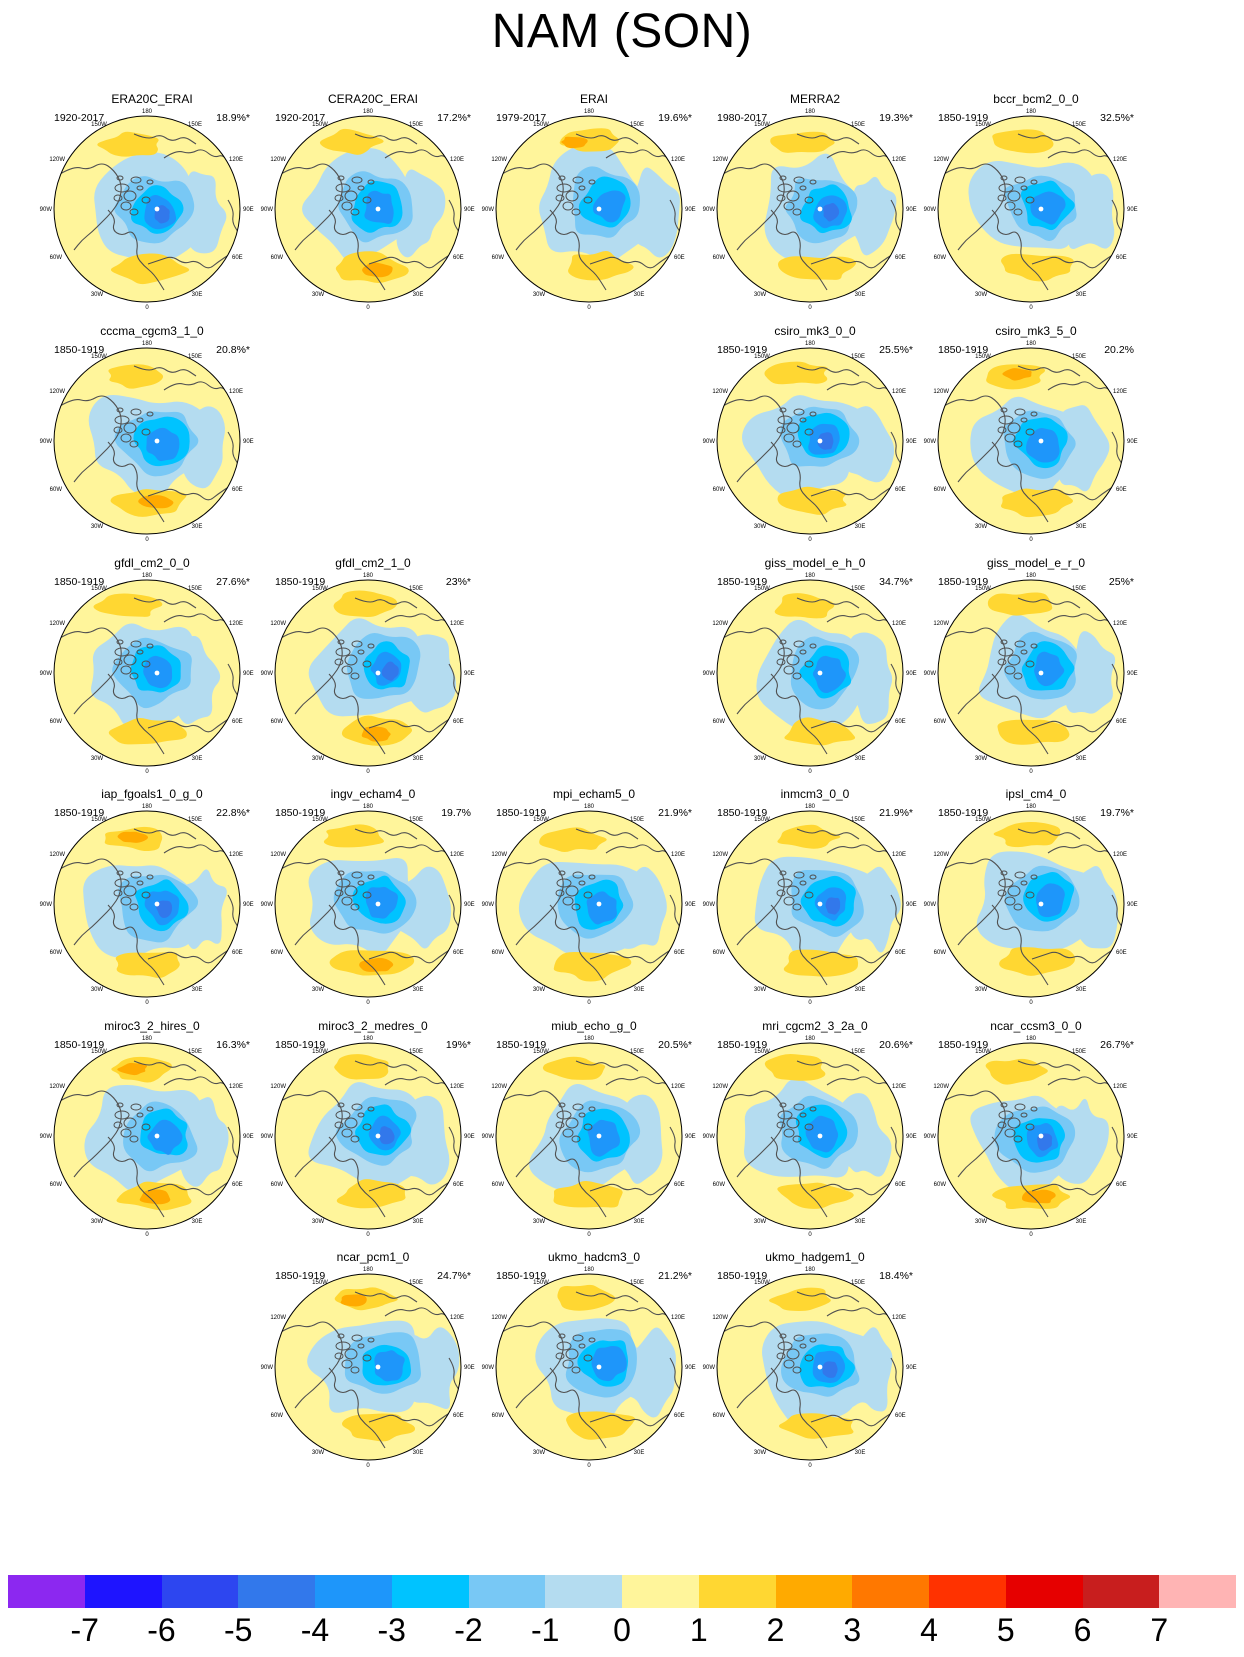 This screenshot has width=1244, height=1657. Describe the element at coordinates (675, 813) in the screenshot. I see `panel-variance-explained: 21.9%*` at that location.